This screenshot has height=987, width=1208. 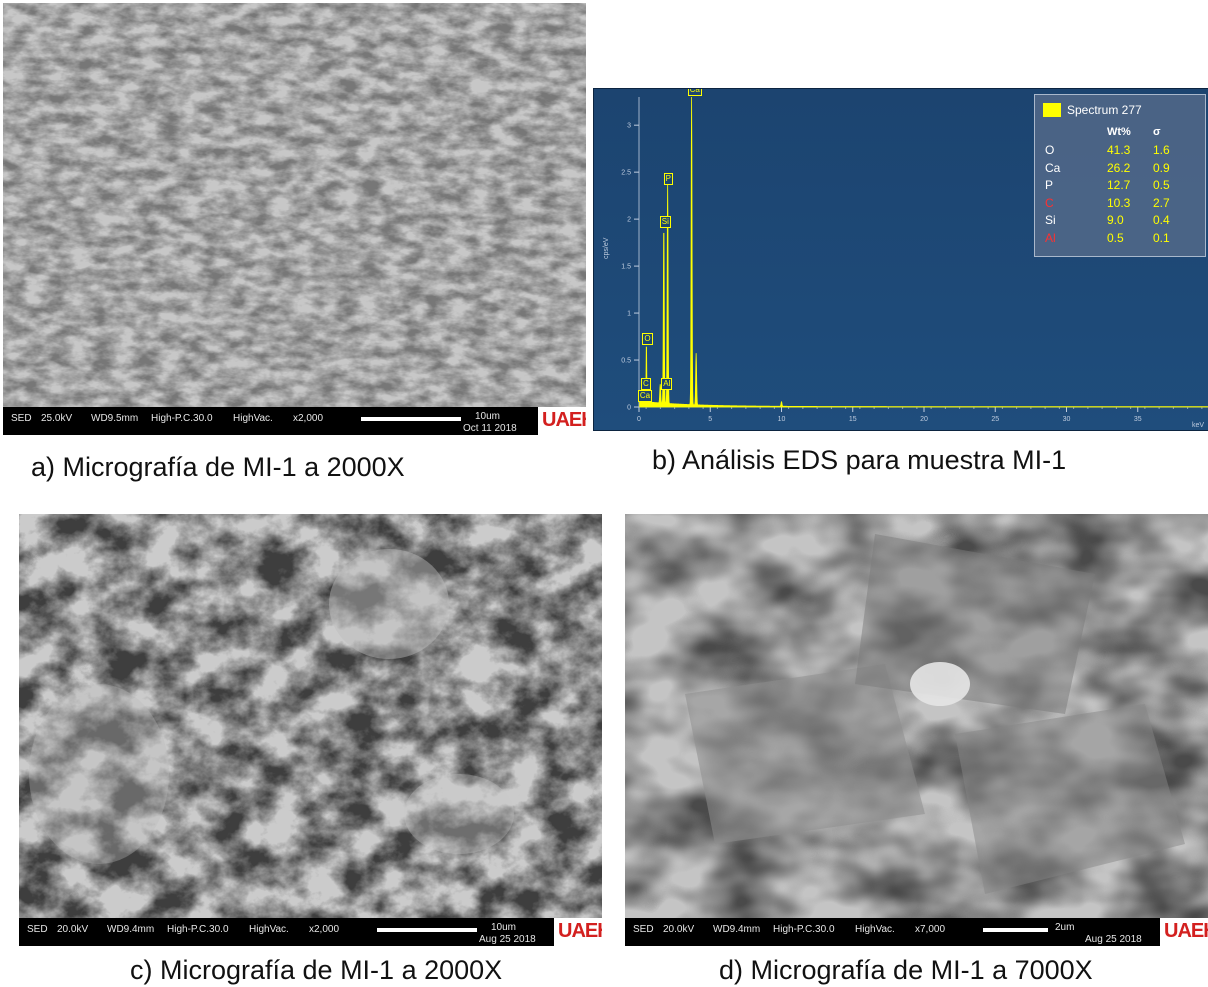 What do you see at coordinates (1161, 237) in the screenshot?
I see `legend-sigma-value: 0.1` at bounding box center [1161, 237].